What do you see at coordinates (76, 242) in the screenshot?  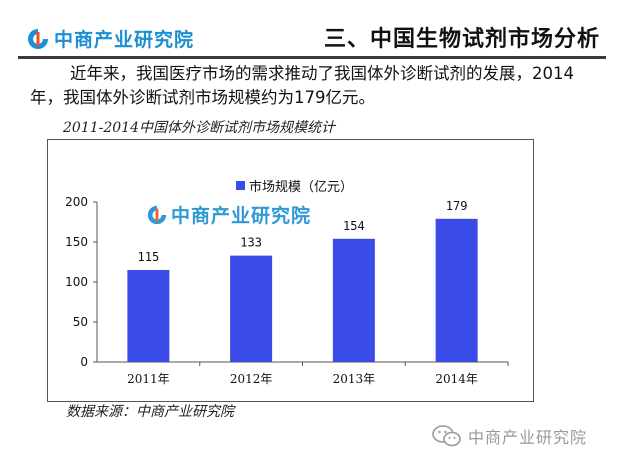 I see `y-tick-label: 150` at bounding box center [76, 242].